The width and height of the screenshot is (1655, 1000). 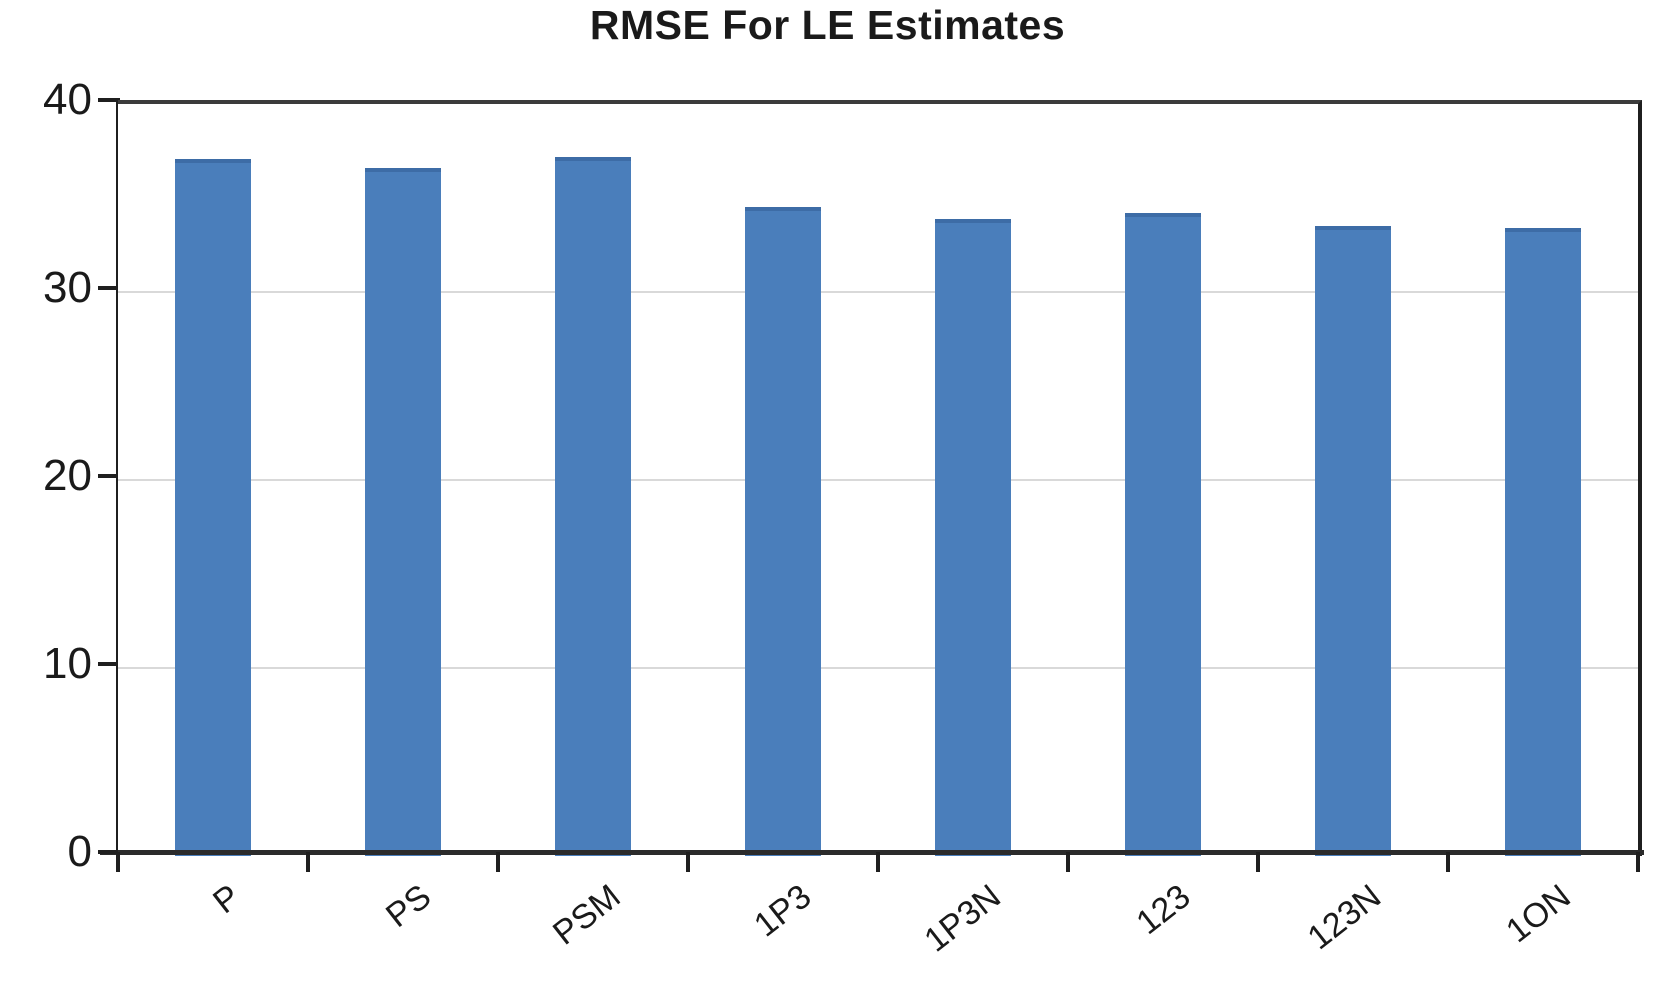 What do you see at coordinates (67, 475) in the screenshot?
I see `y-tick-label-20: 20` at bounding box center [67, 475].